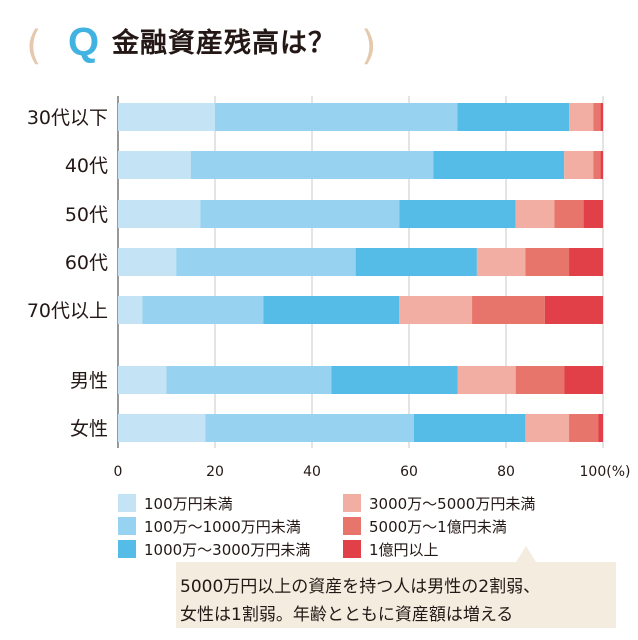 The height and width of the screenshot is (640, 638). Describe the element at coordinates (127, 503) in the screenshot. I see `legend-swatch-under-1m` at that location.